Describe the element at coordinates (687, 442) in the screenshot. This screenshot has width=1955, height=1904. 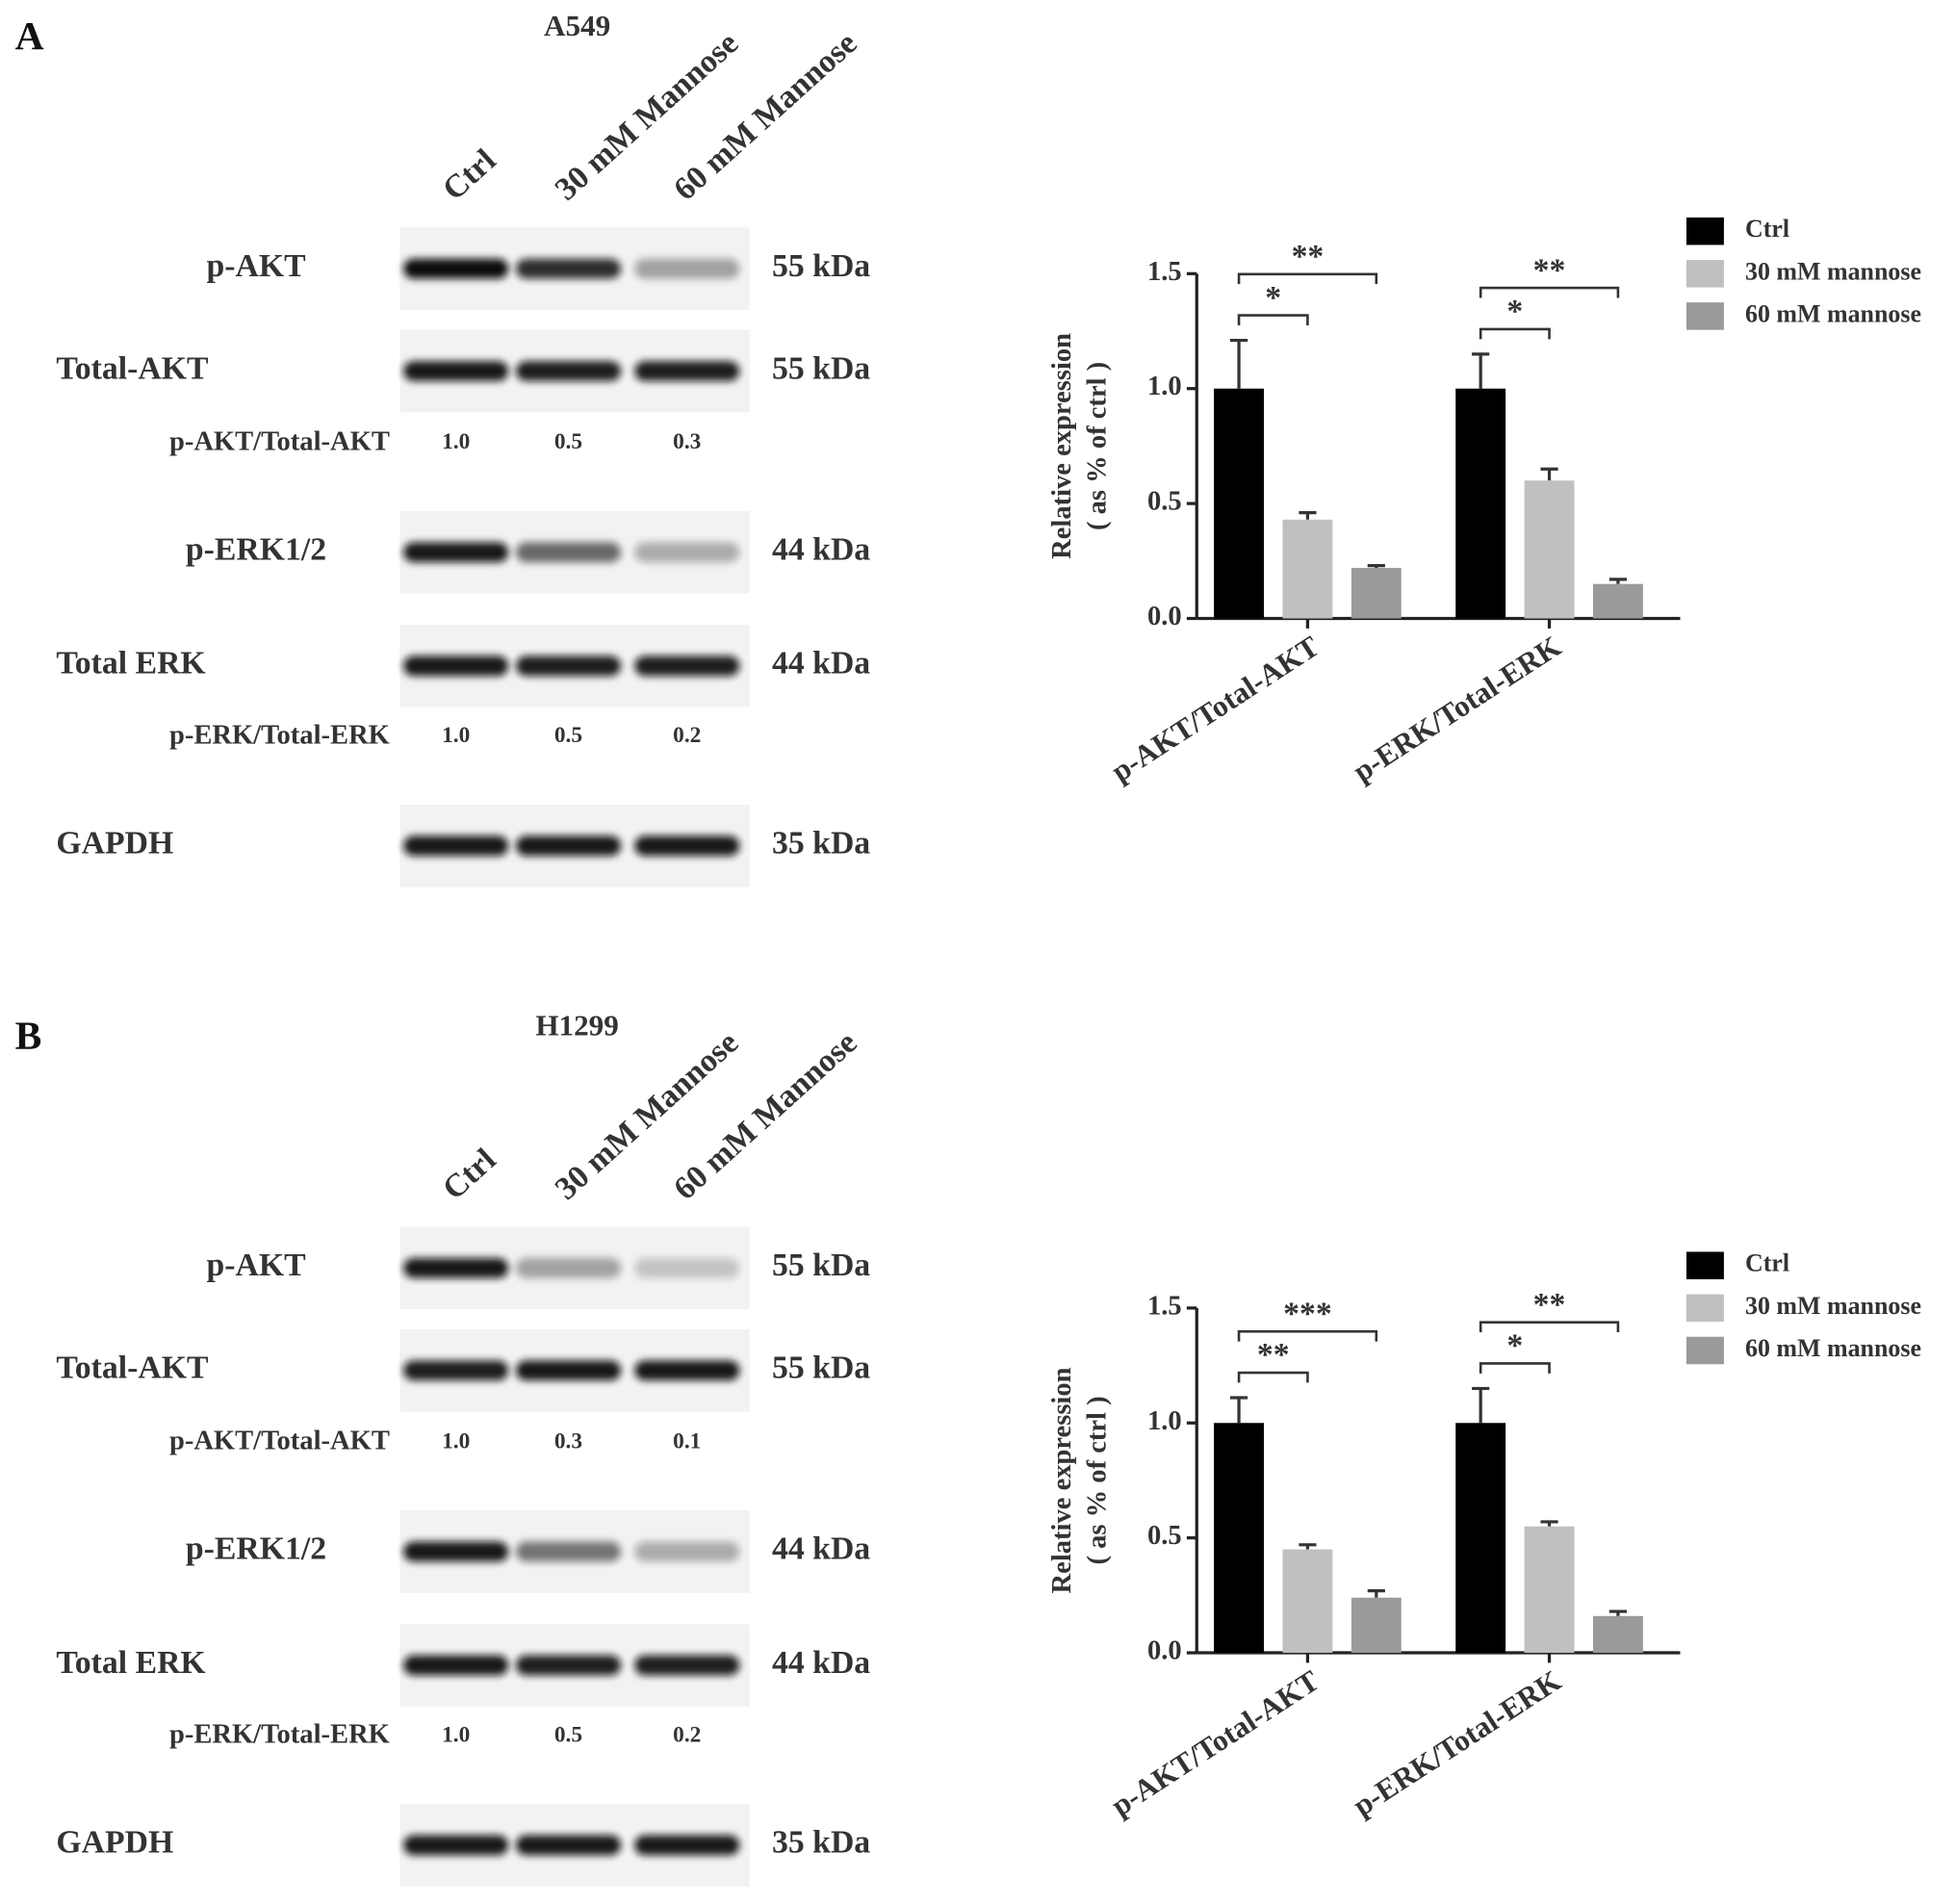
I see `ratio-value: 0.3` at that location.